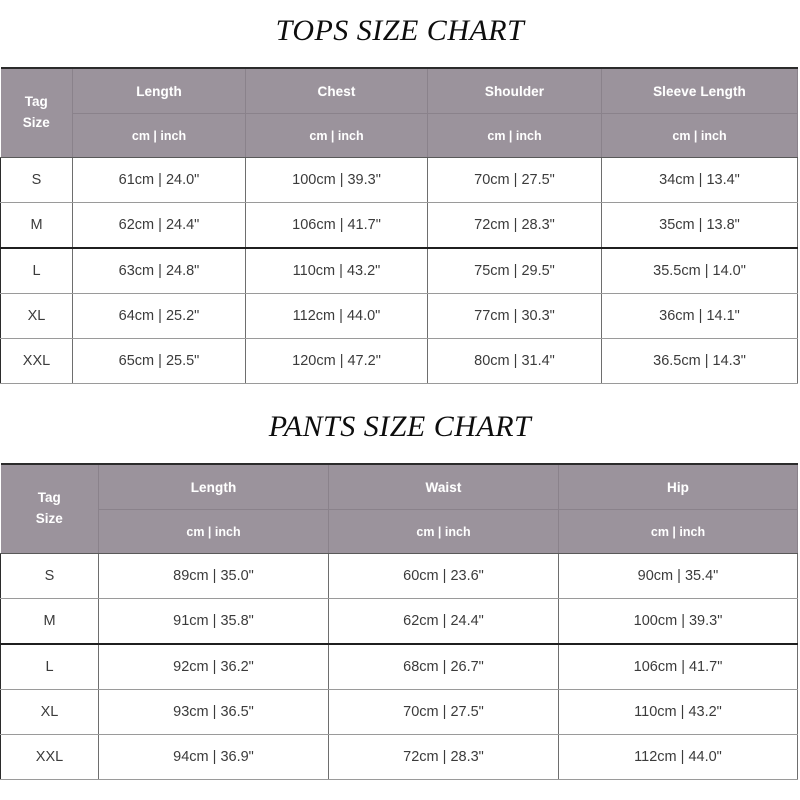  I want to click on pants-size-xxl: XXL, so click(49, 757).